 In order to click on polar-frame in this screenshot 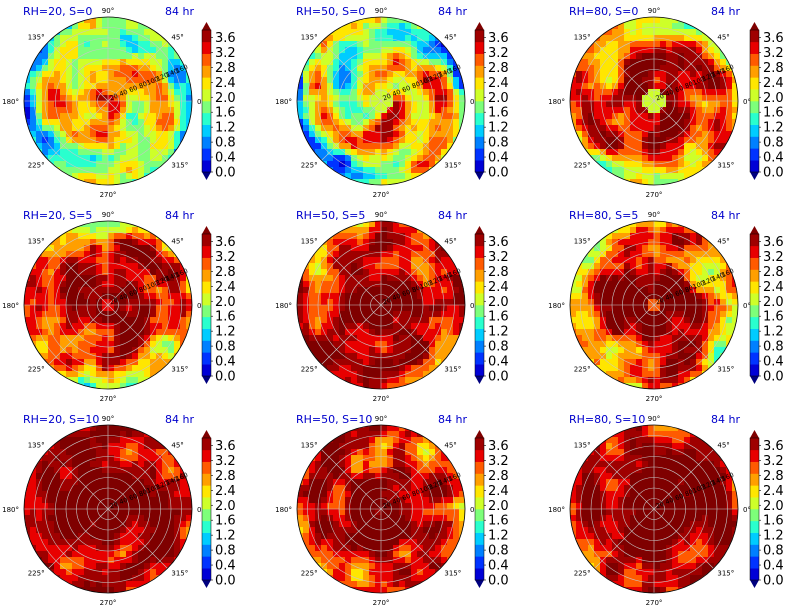, I will do `click(381, 305)`.